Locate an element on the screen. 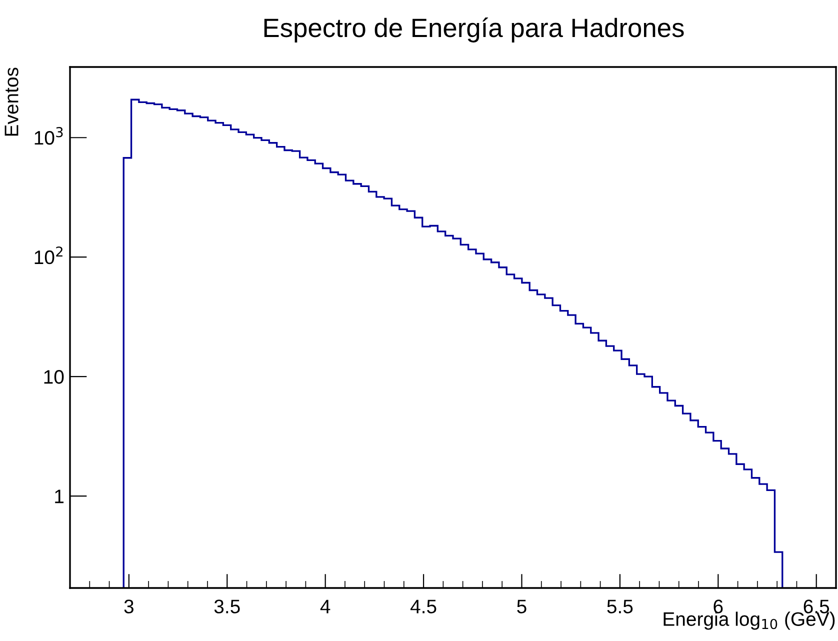  y-tick-label: 10$^{2}$ is located at coordinates (48, 255).